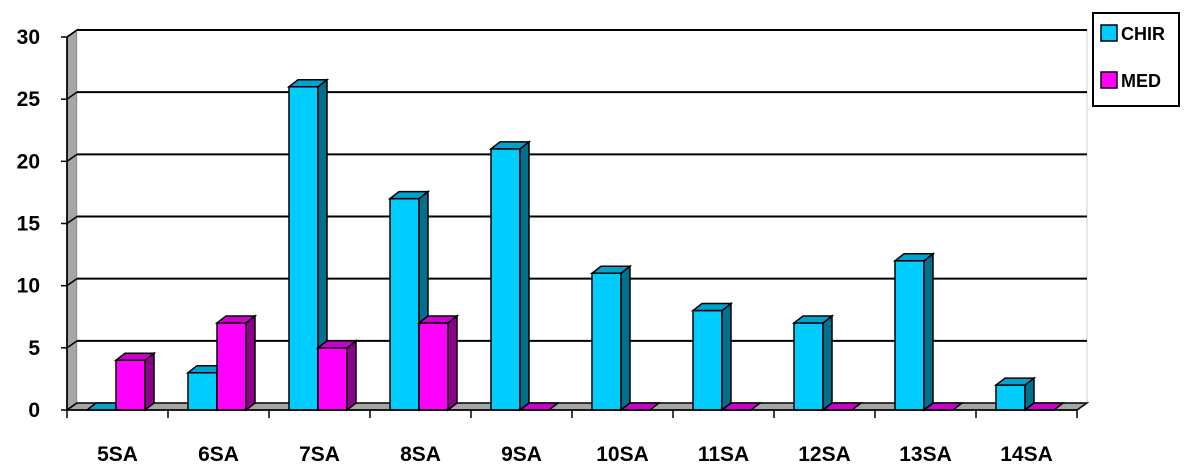 This screenshot has width=1187, height=470. I want to click on legend-label-med: MED, so click(1141, 81).